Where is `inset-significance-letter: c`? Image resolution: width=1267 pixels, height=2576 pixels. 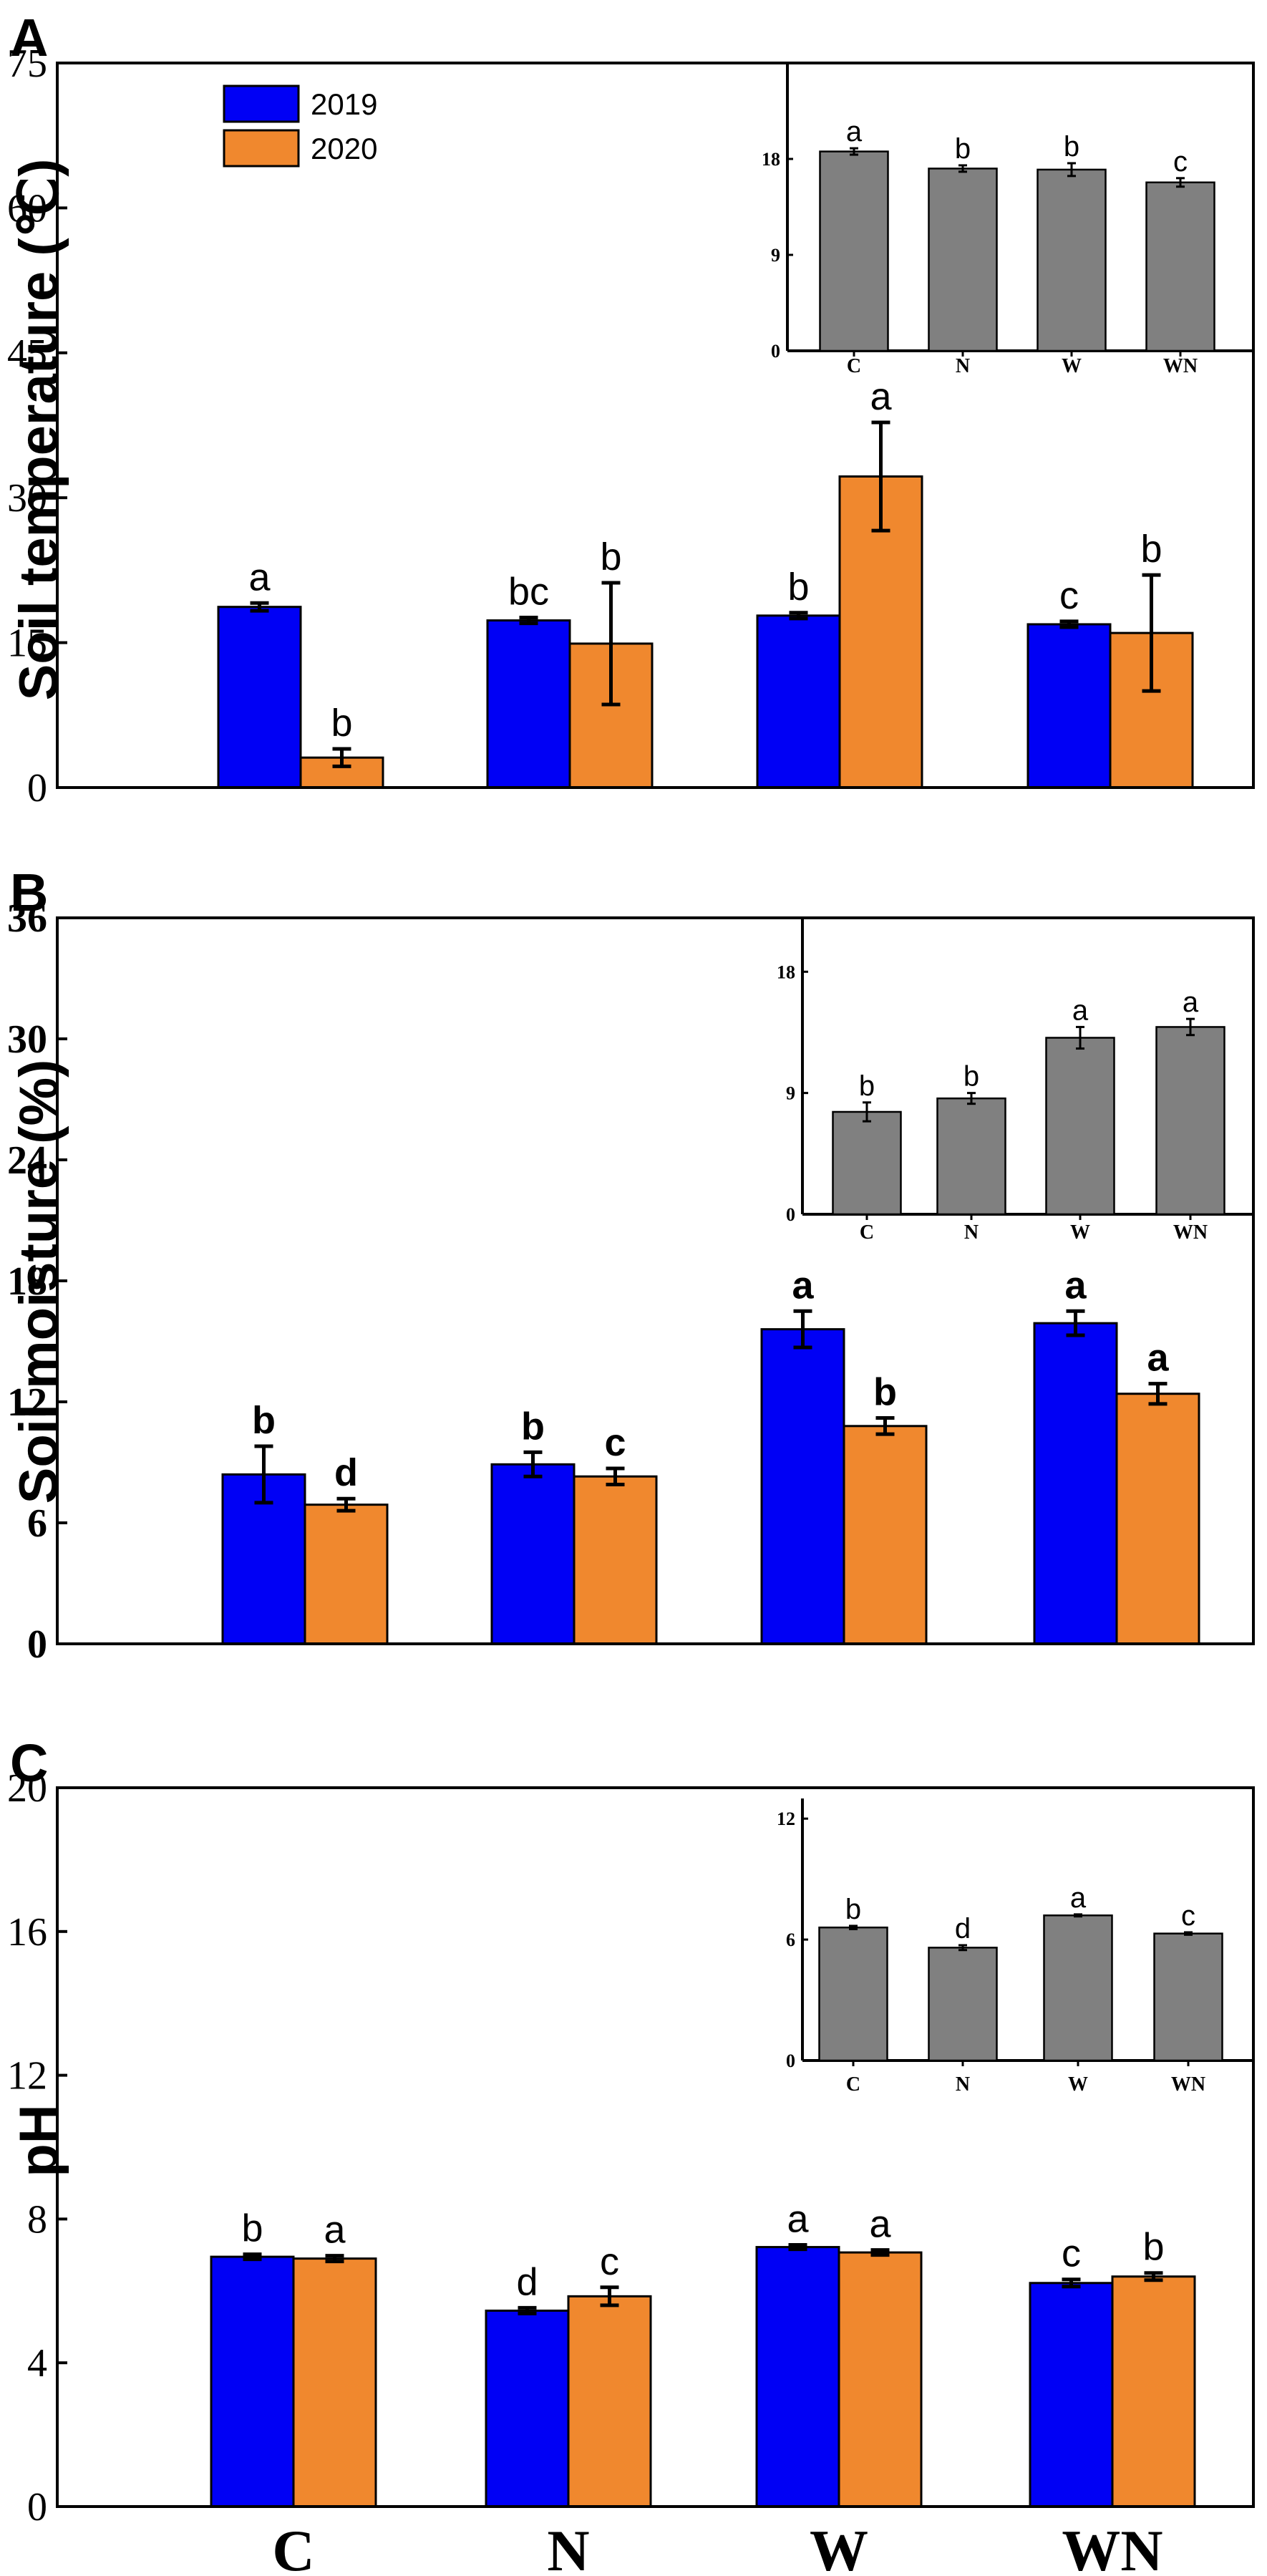 inset-significance-letter: c is located at coordinates (1180, 162).